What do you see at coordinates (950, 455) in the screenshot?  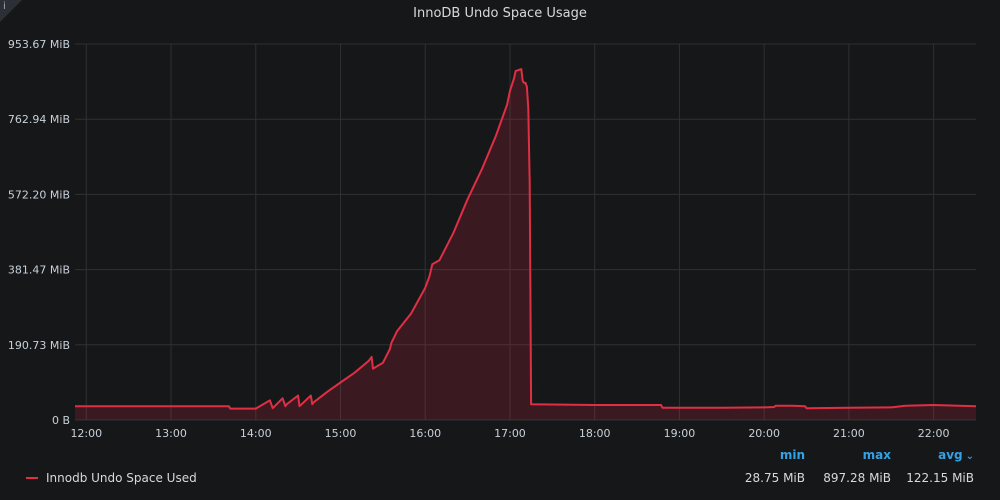 I see `legend-header-avg-label: avg` at bounding box center [950, 455].